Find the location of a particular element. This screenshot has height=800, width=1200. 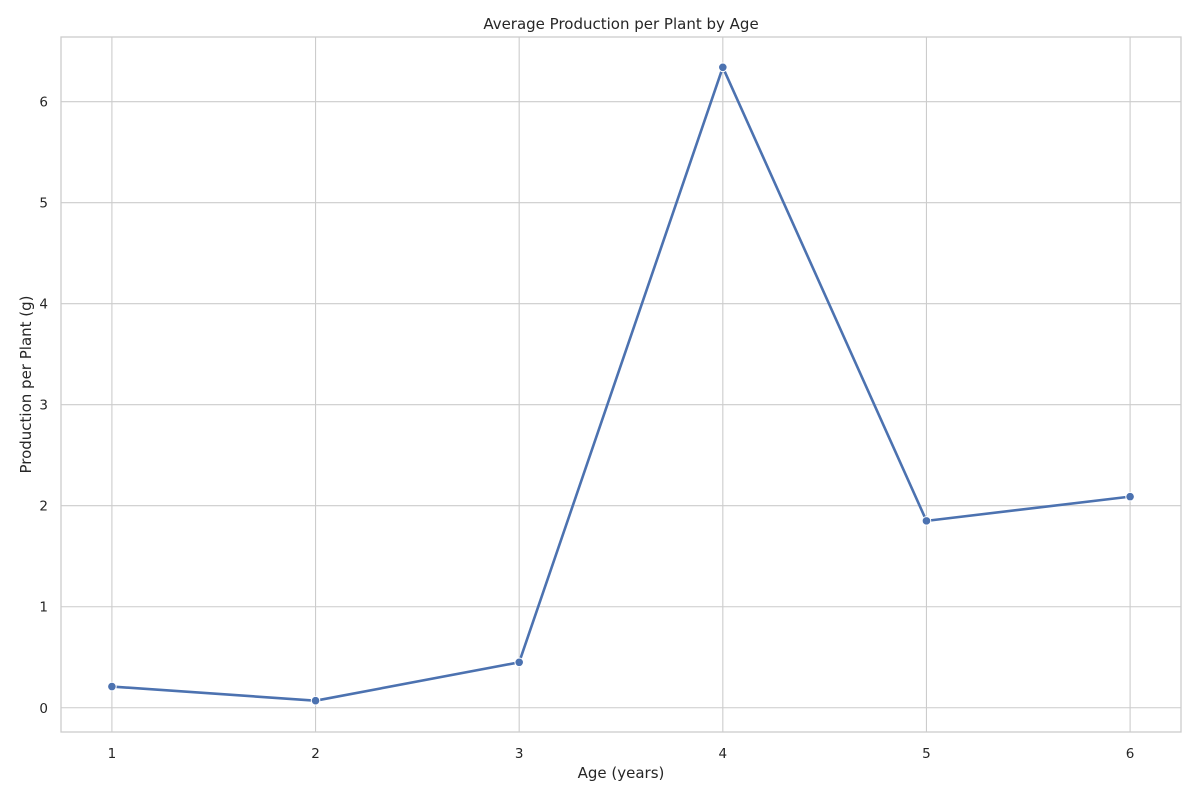

y-tick-label: 4 is located at coordinates (43, 305).